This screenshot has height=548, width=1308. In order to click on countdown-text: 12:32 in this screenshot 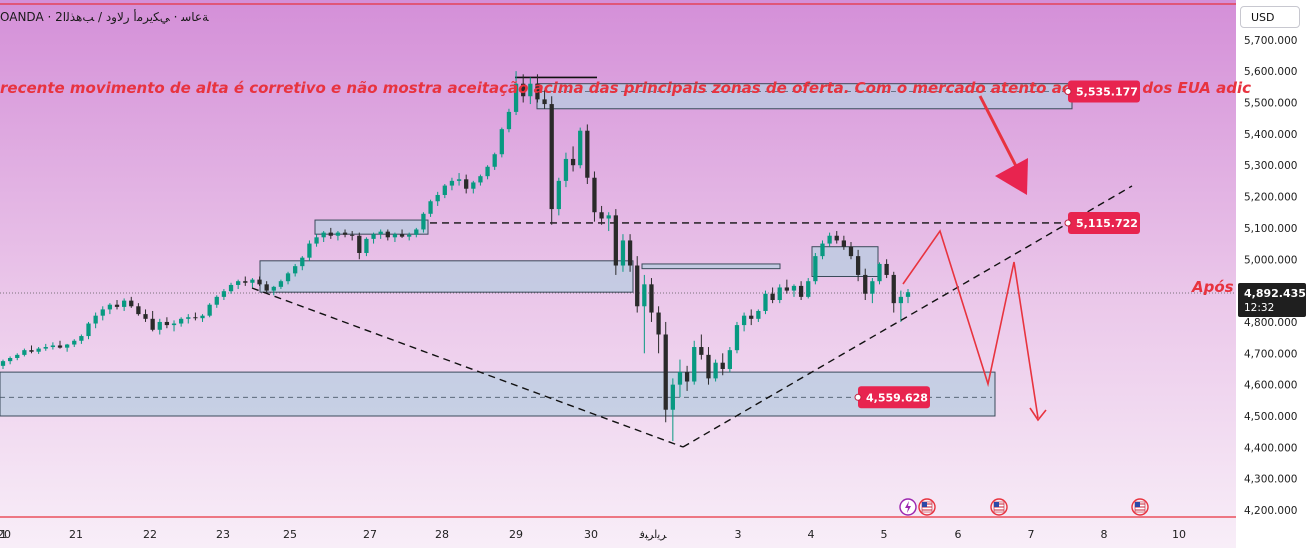, I will do `click(1259, 308)`.